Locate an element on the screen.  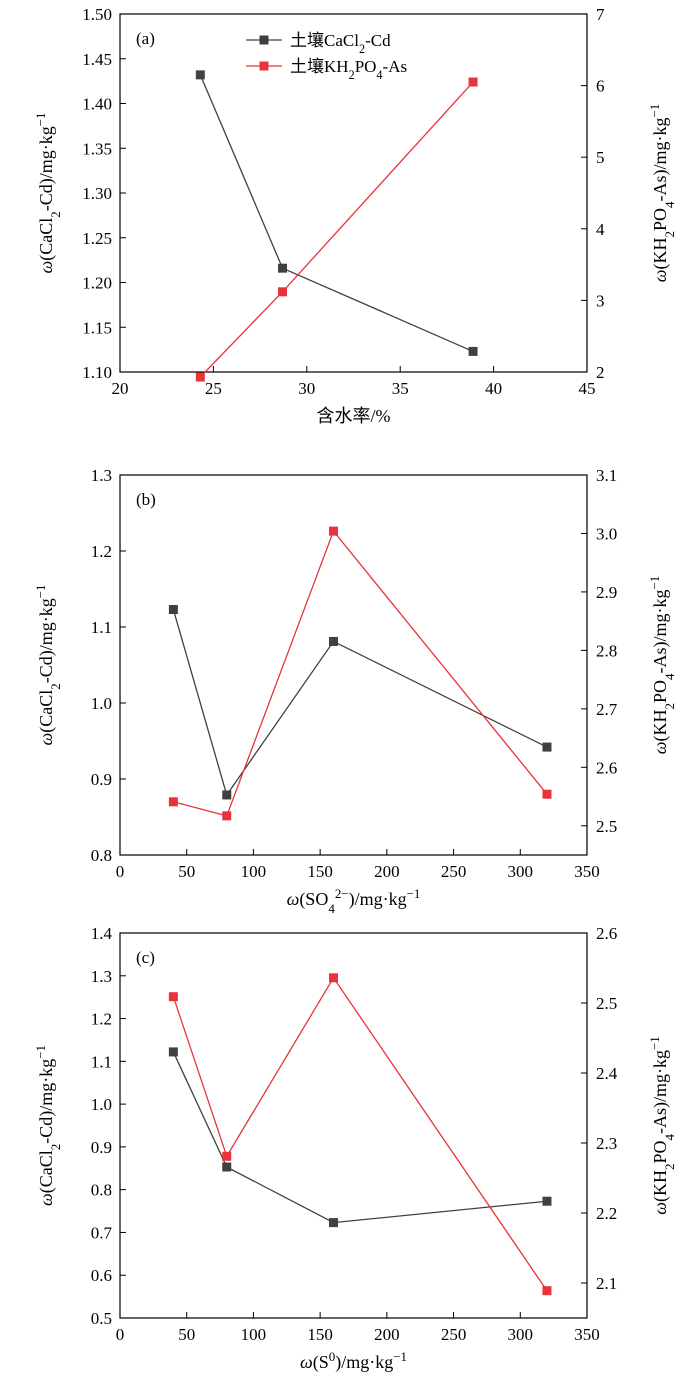
y-right-tick-label: 2.2 is located at coordinates (606, 1213).